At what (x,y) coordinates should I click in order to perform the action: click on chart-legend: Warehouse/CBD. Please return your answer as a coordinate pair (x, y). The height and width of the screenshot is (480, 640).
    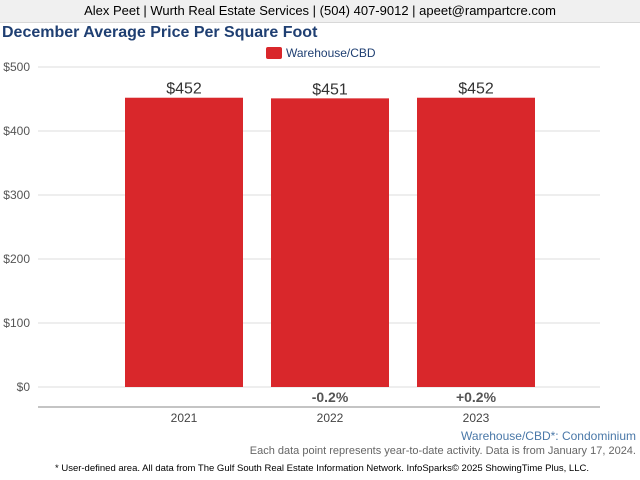
    Looking at the image, I should click on (321, 53).